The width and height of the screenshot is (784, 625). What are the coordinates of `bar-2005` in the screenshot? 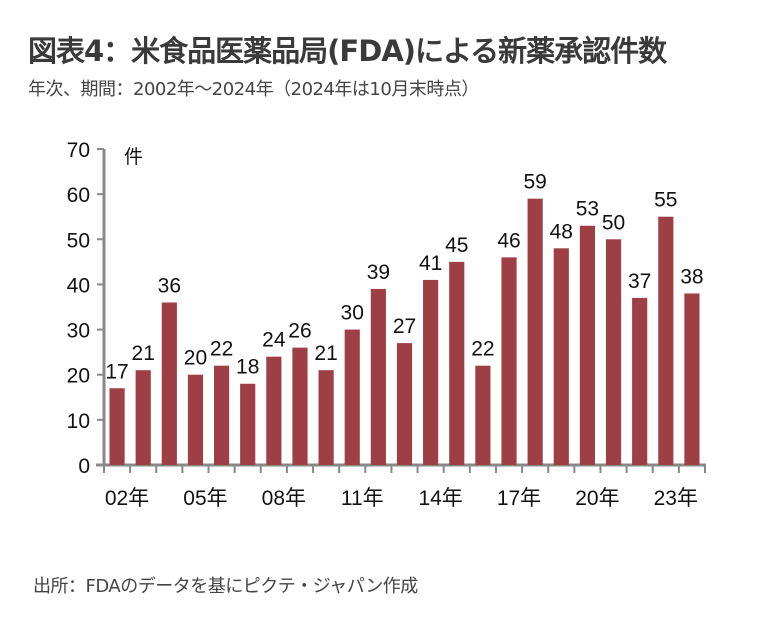 It's located at (195, 419).